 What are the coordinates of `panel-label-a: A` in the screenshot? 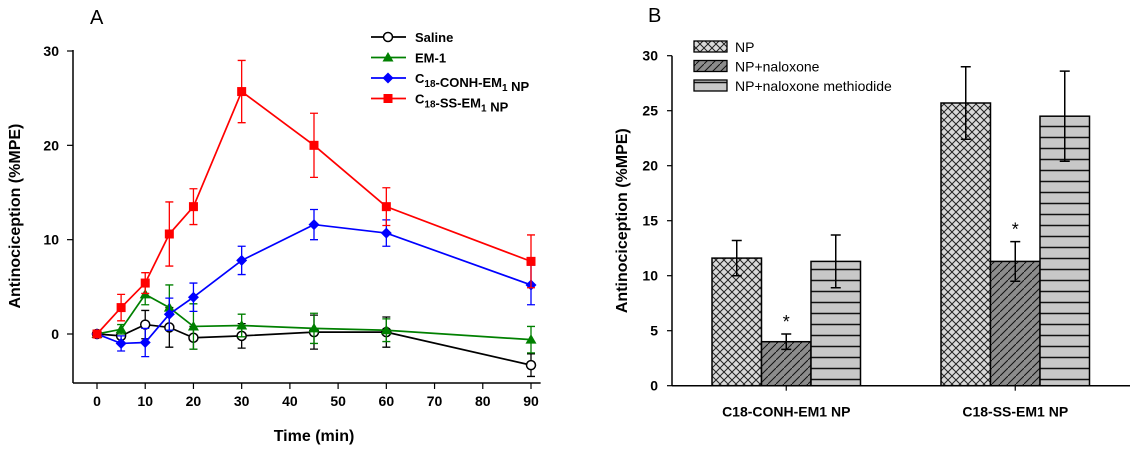 It's located at (97, 18).